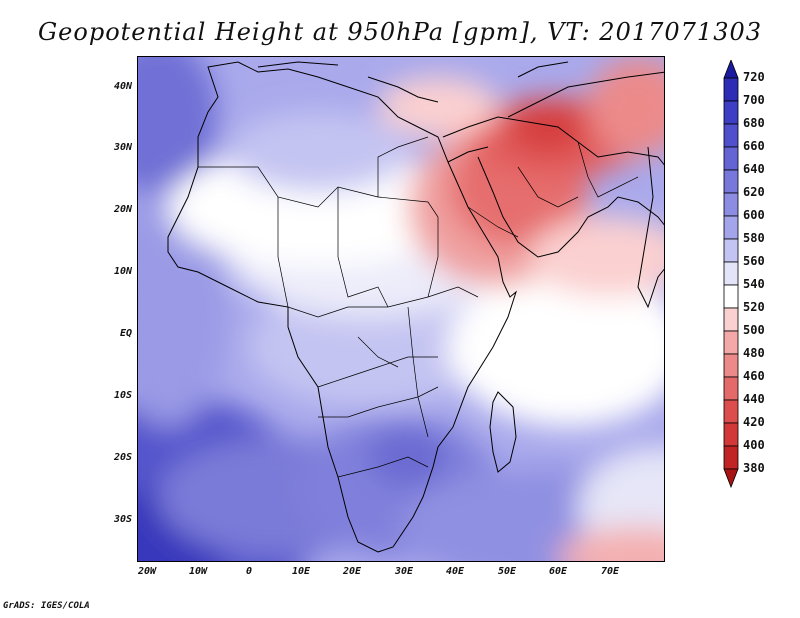 This screenshot has width=800, height=618. What do you see at coordinates (754, 307) in the screenshot?
I see `colorbar-label: 520` at bounding box center [754, 307].